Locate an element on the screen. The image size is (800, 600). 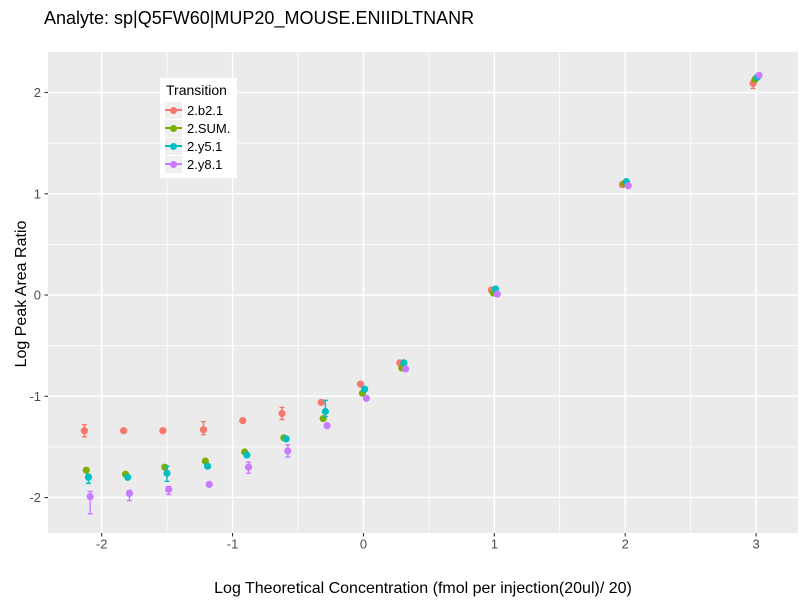
legend-entry-label: 2.y5.1 is located at coordinates (205, 146).